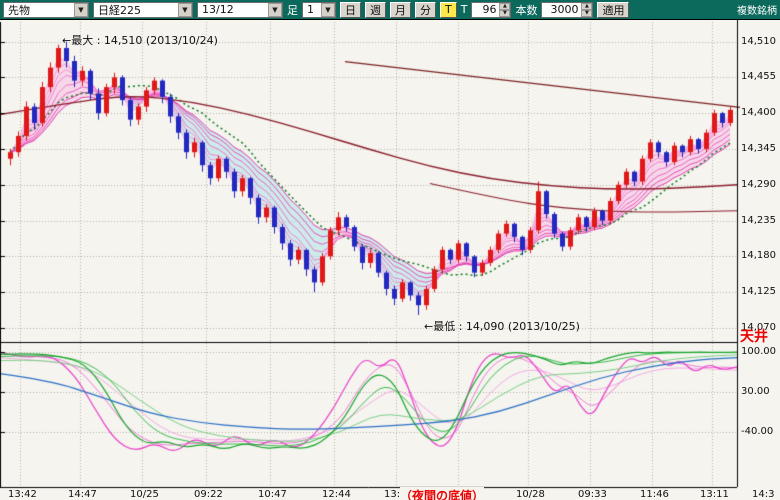 The height and width of the screenshot is (500, 780). Describe the element at coordinates (758, 148) in the screenshot. I see `price-axis-label: 14,345` at that location.